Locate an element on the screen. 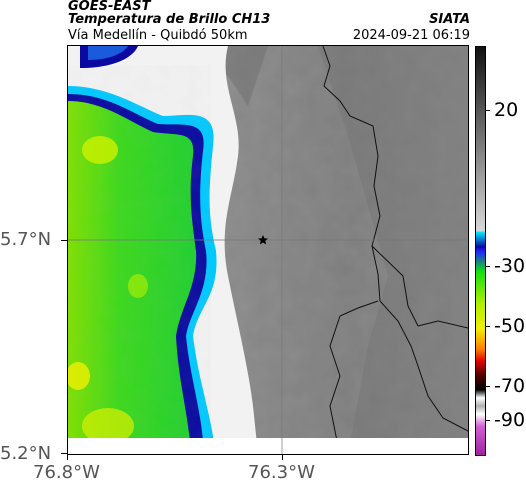  product-title: Temperatura de Brillo CH13 is located at coordinates (169, 19).